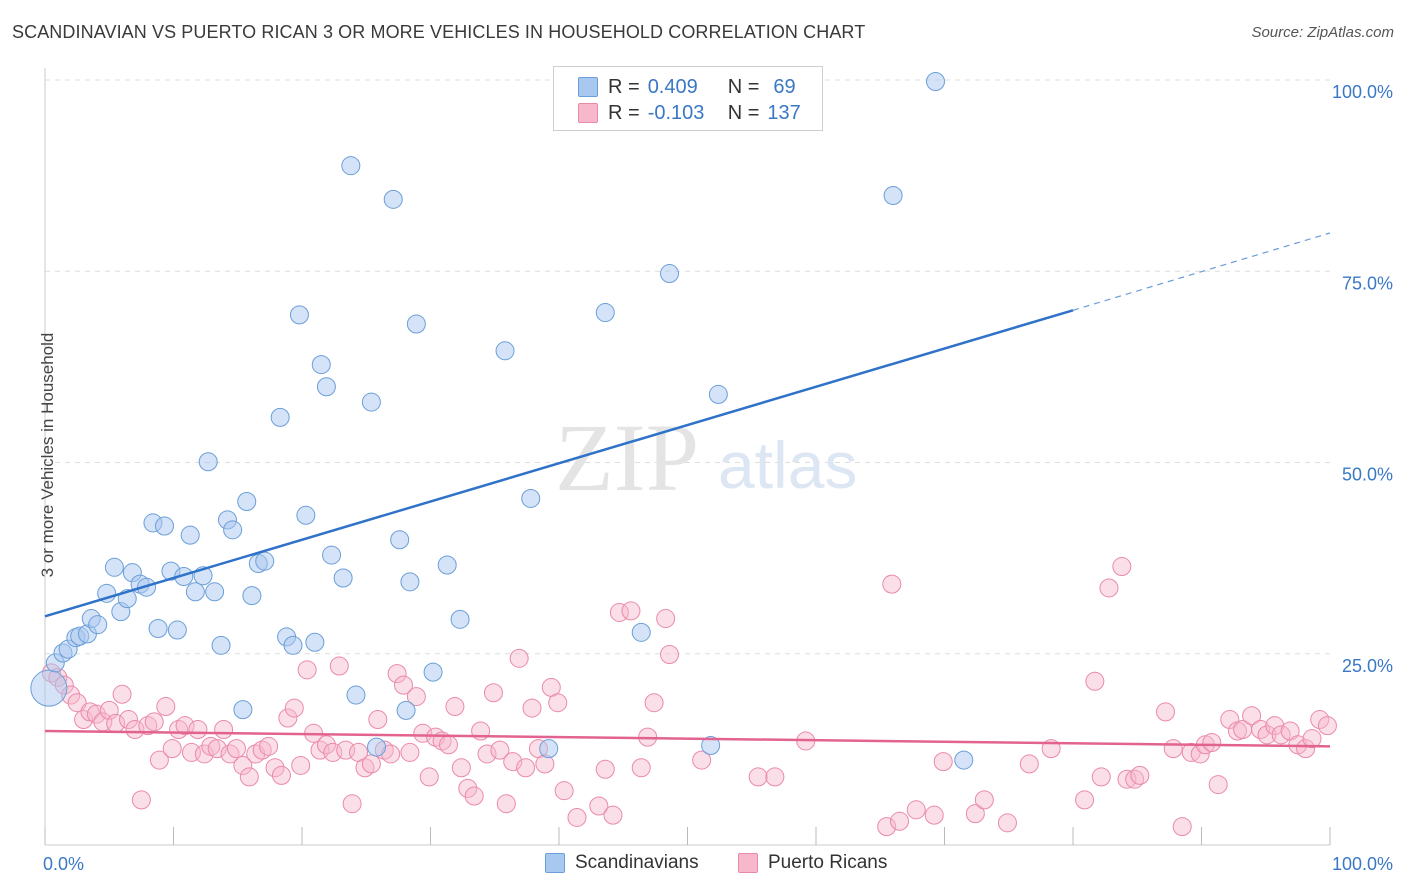 The height and width of the screenshot is (892, 1406). What do you see at coordinates (588, 87) in the screenshot?
I see `legend-swatch-blue` at bounding box center [588, 87].